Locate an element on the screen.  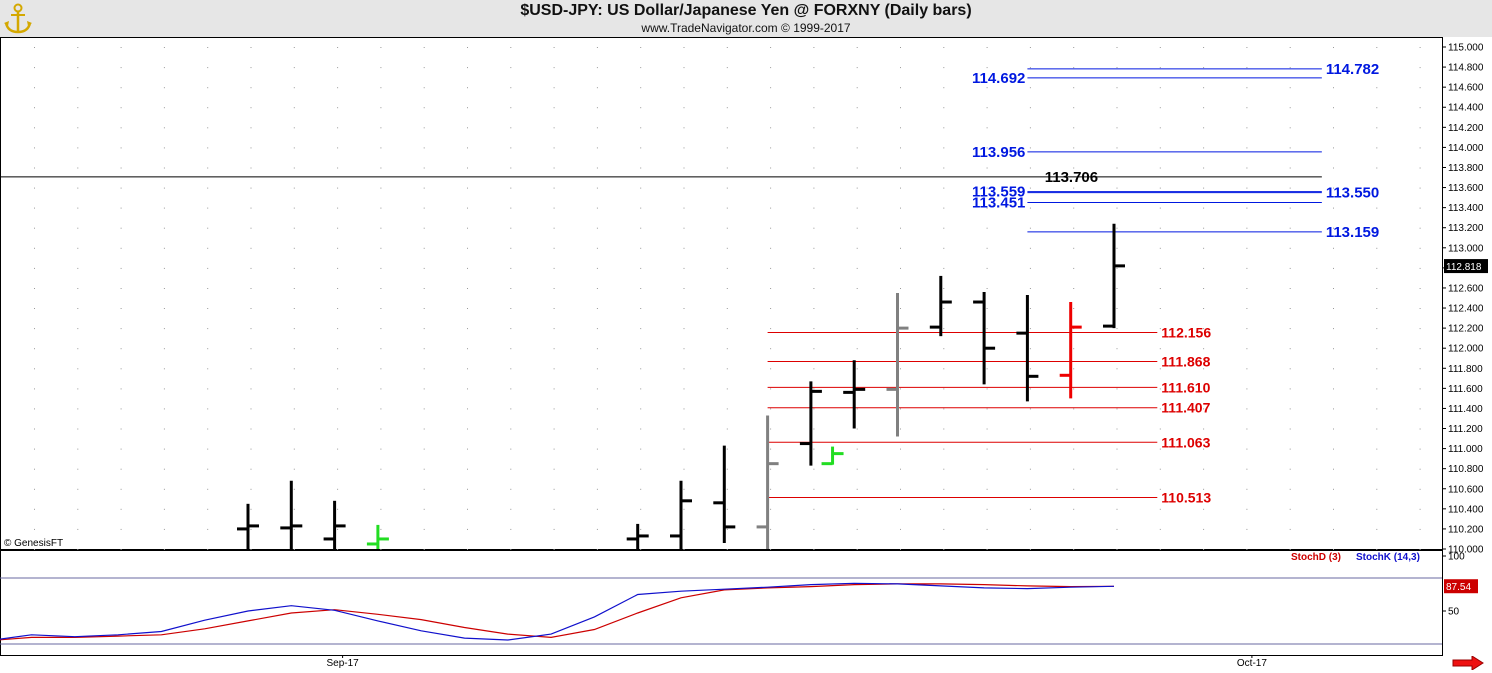
level-label: 111.610 is located at coordinates (1185, 387).